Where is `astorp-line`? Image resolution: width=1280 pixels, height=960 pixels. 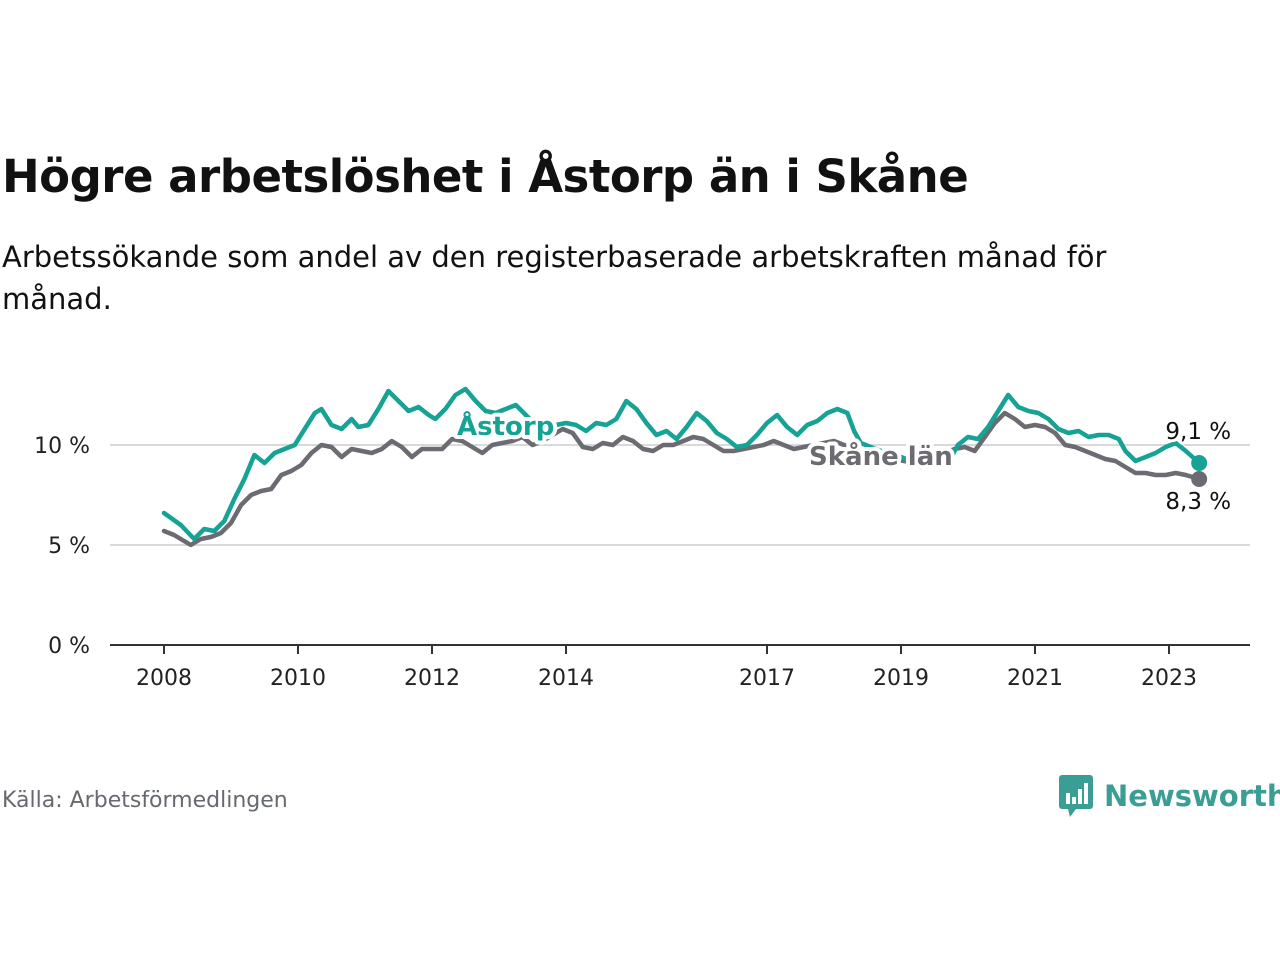 astorp-line is located at coordinates (681, 464).